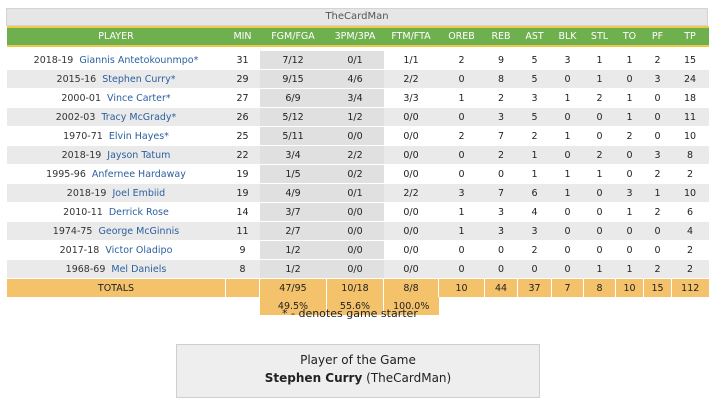 This screenshot has width=715, height=403. What do you see at coordinates (501, 193) in the screenshot?
I see `stat-reb: 7` at bounding box center [501, 193].